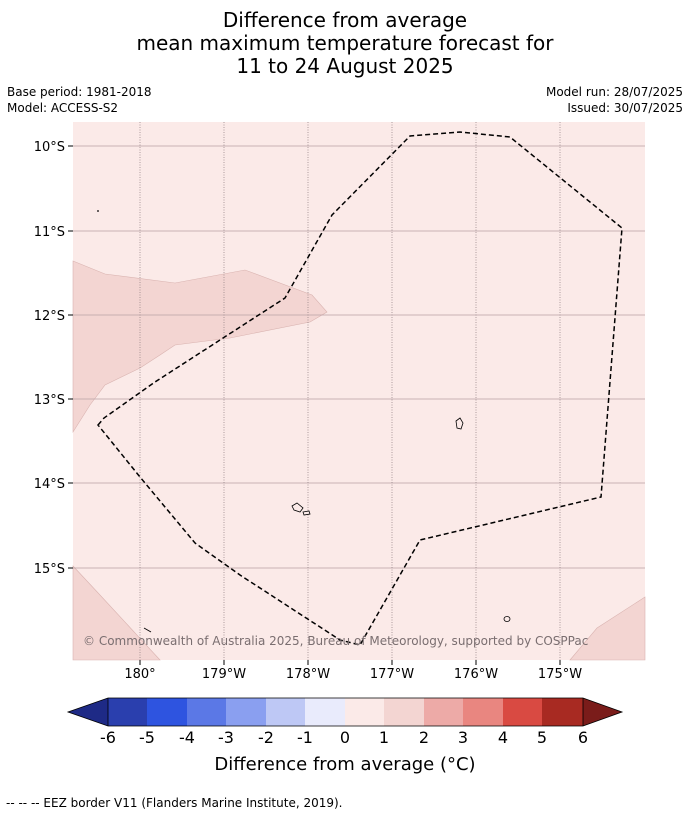  What do you see at coordinates (147, 737) in the screenshot?
I see `cbar-tick-n5: -5` at bounding box center [147, 737].